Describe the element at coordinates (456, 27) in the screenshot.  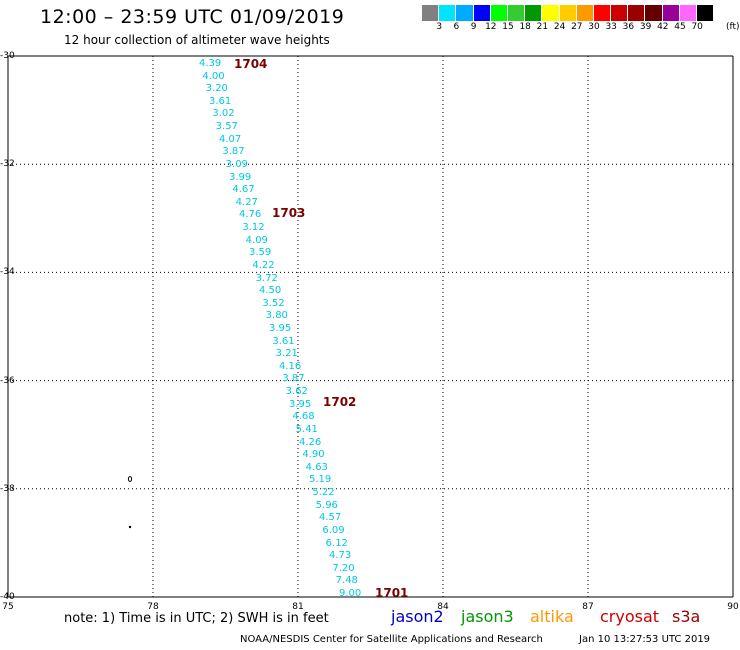
I see `colorbar-label: 6` at that location.